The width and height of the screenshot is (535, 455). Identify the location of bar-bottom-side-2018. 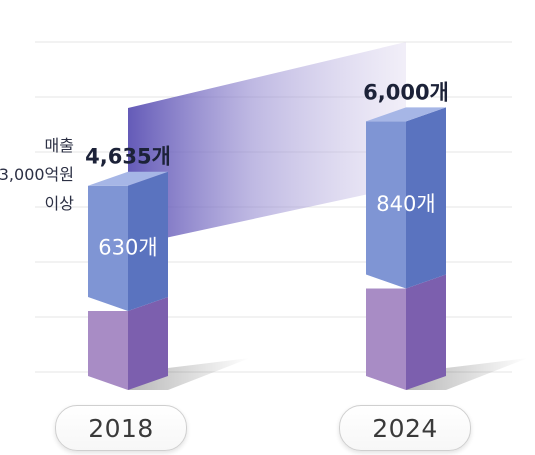
(148, 343).